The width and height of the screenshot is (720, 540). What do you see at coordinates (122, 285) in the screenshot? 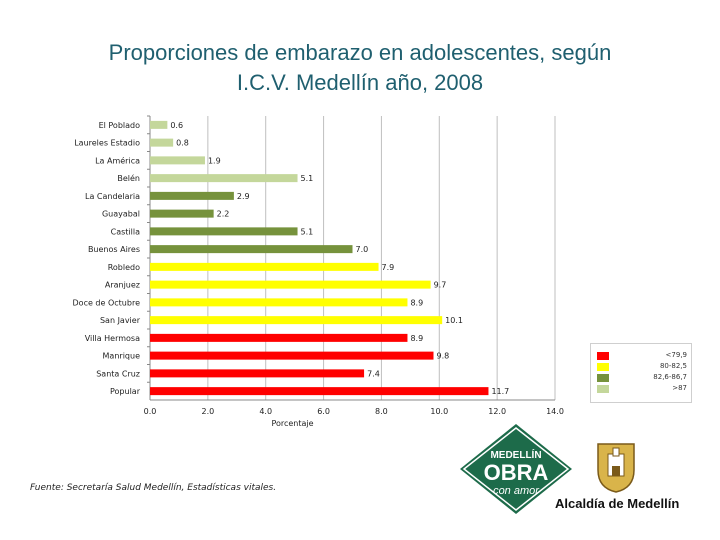
I see `category-label: Aranjuez` at bounding box center [122, 285].